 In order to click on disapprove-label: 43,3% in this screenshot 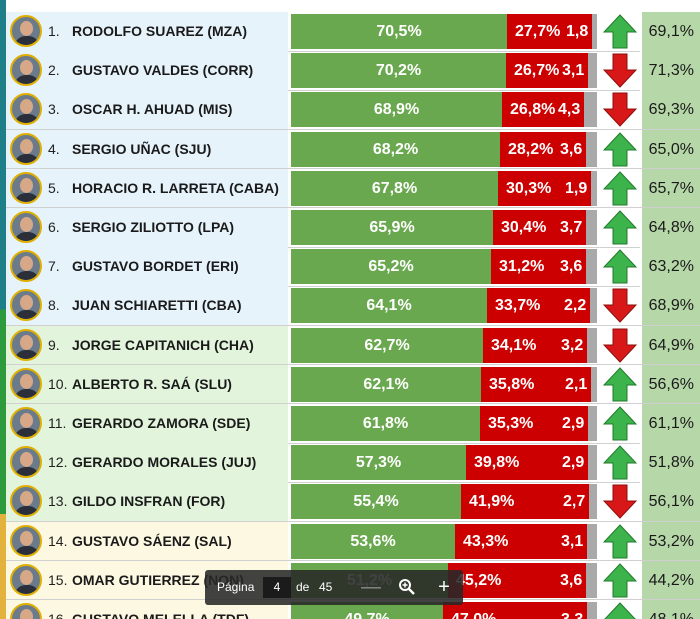, I will do `click(486, 541)`.